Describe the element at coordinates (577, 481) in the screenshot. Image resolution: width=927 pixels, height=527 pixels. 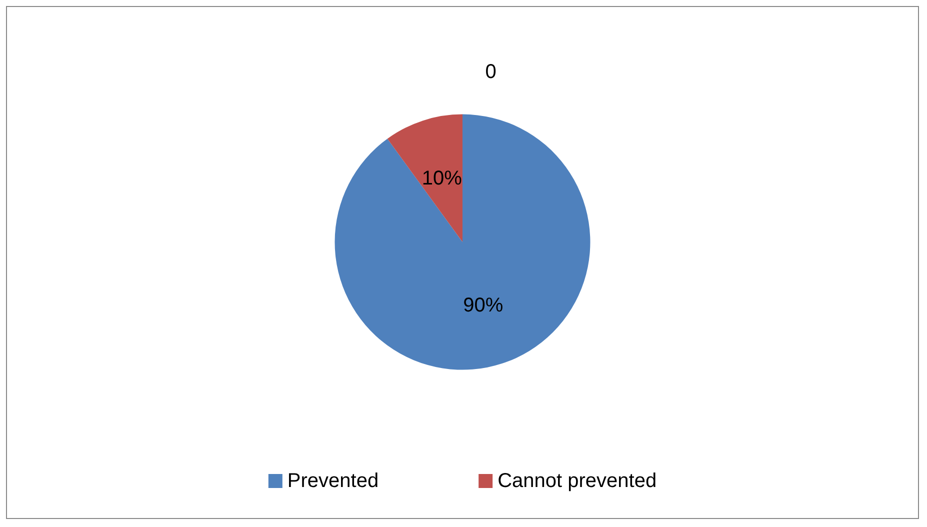
I see `legend-label: Cannot prevented` at that location.